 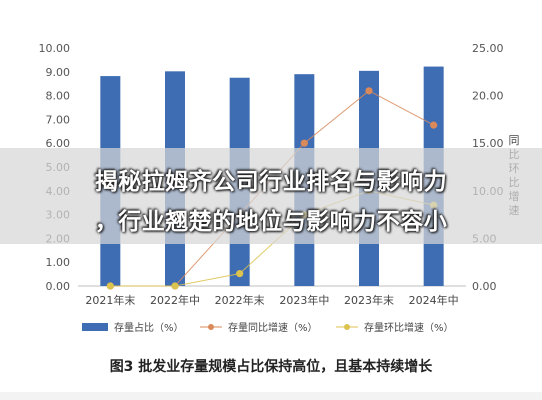 I want to click on legend-label: 存量同比增速（%）, so click(x=273, y=327).